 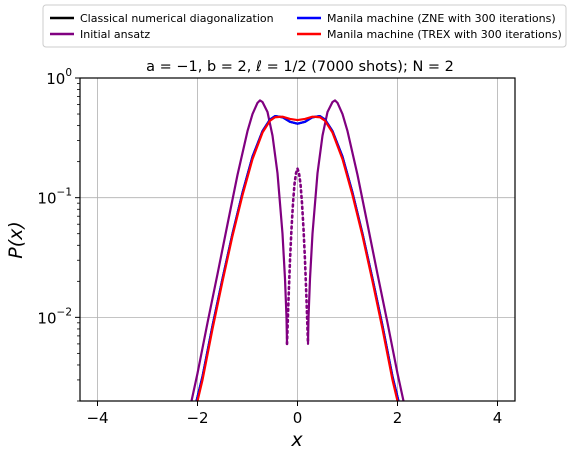 What do you see at coordinates (54, 197) in the screenshot?
I see `y-tick-label: 10⁻¹` at bounding box center [54, 197].